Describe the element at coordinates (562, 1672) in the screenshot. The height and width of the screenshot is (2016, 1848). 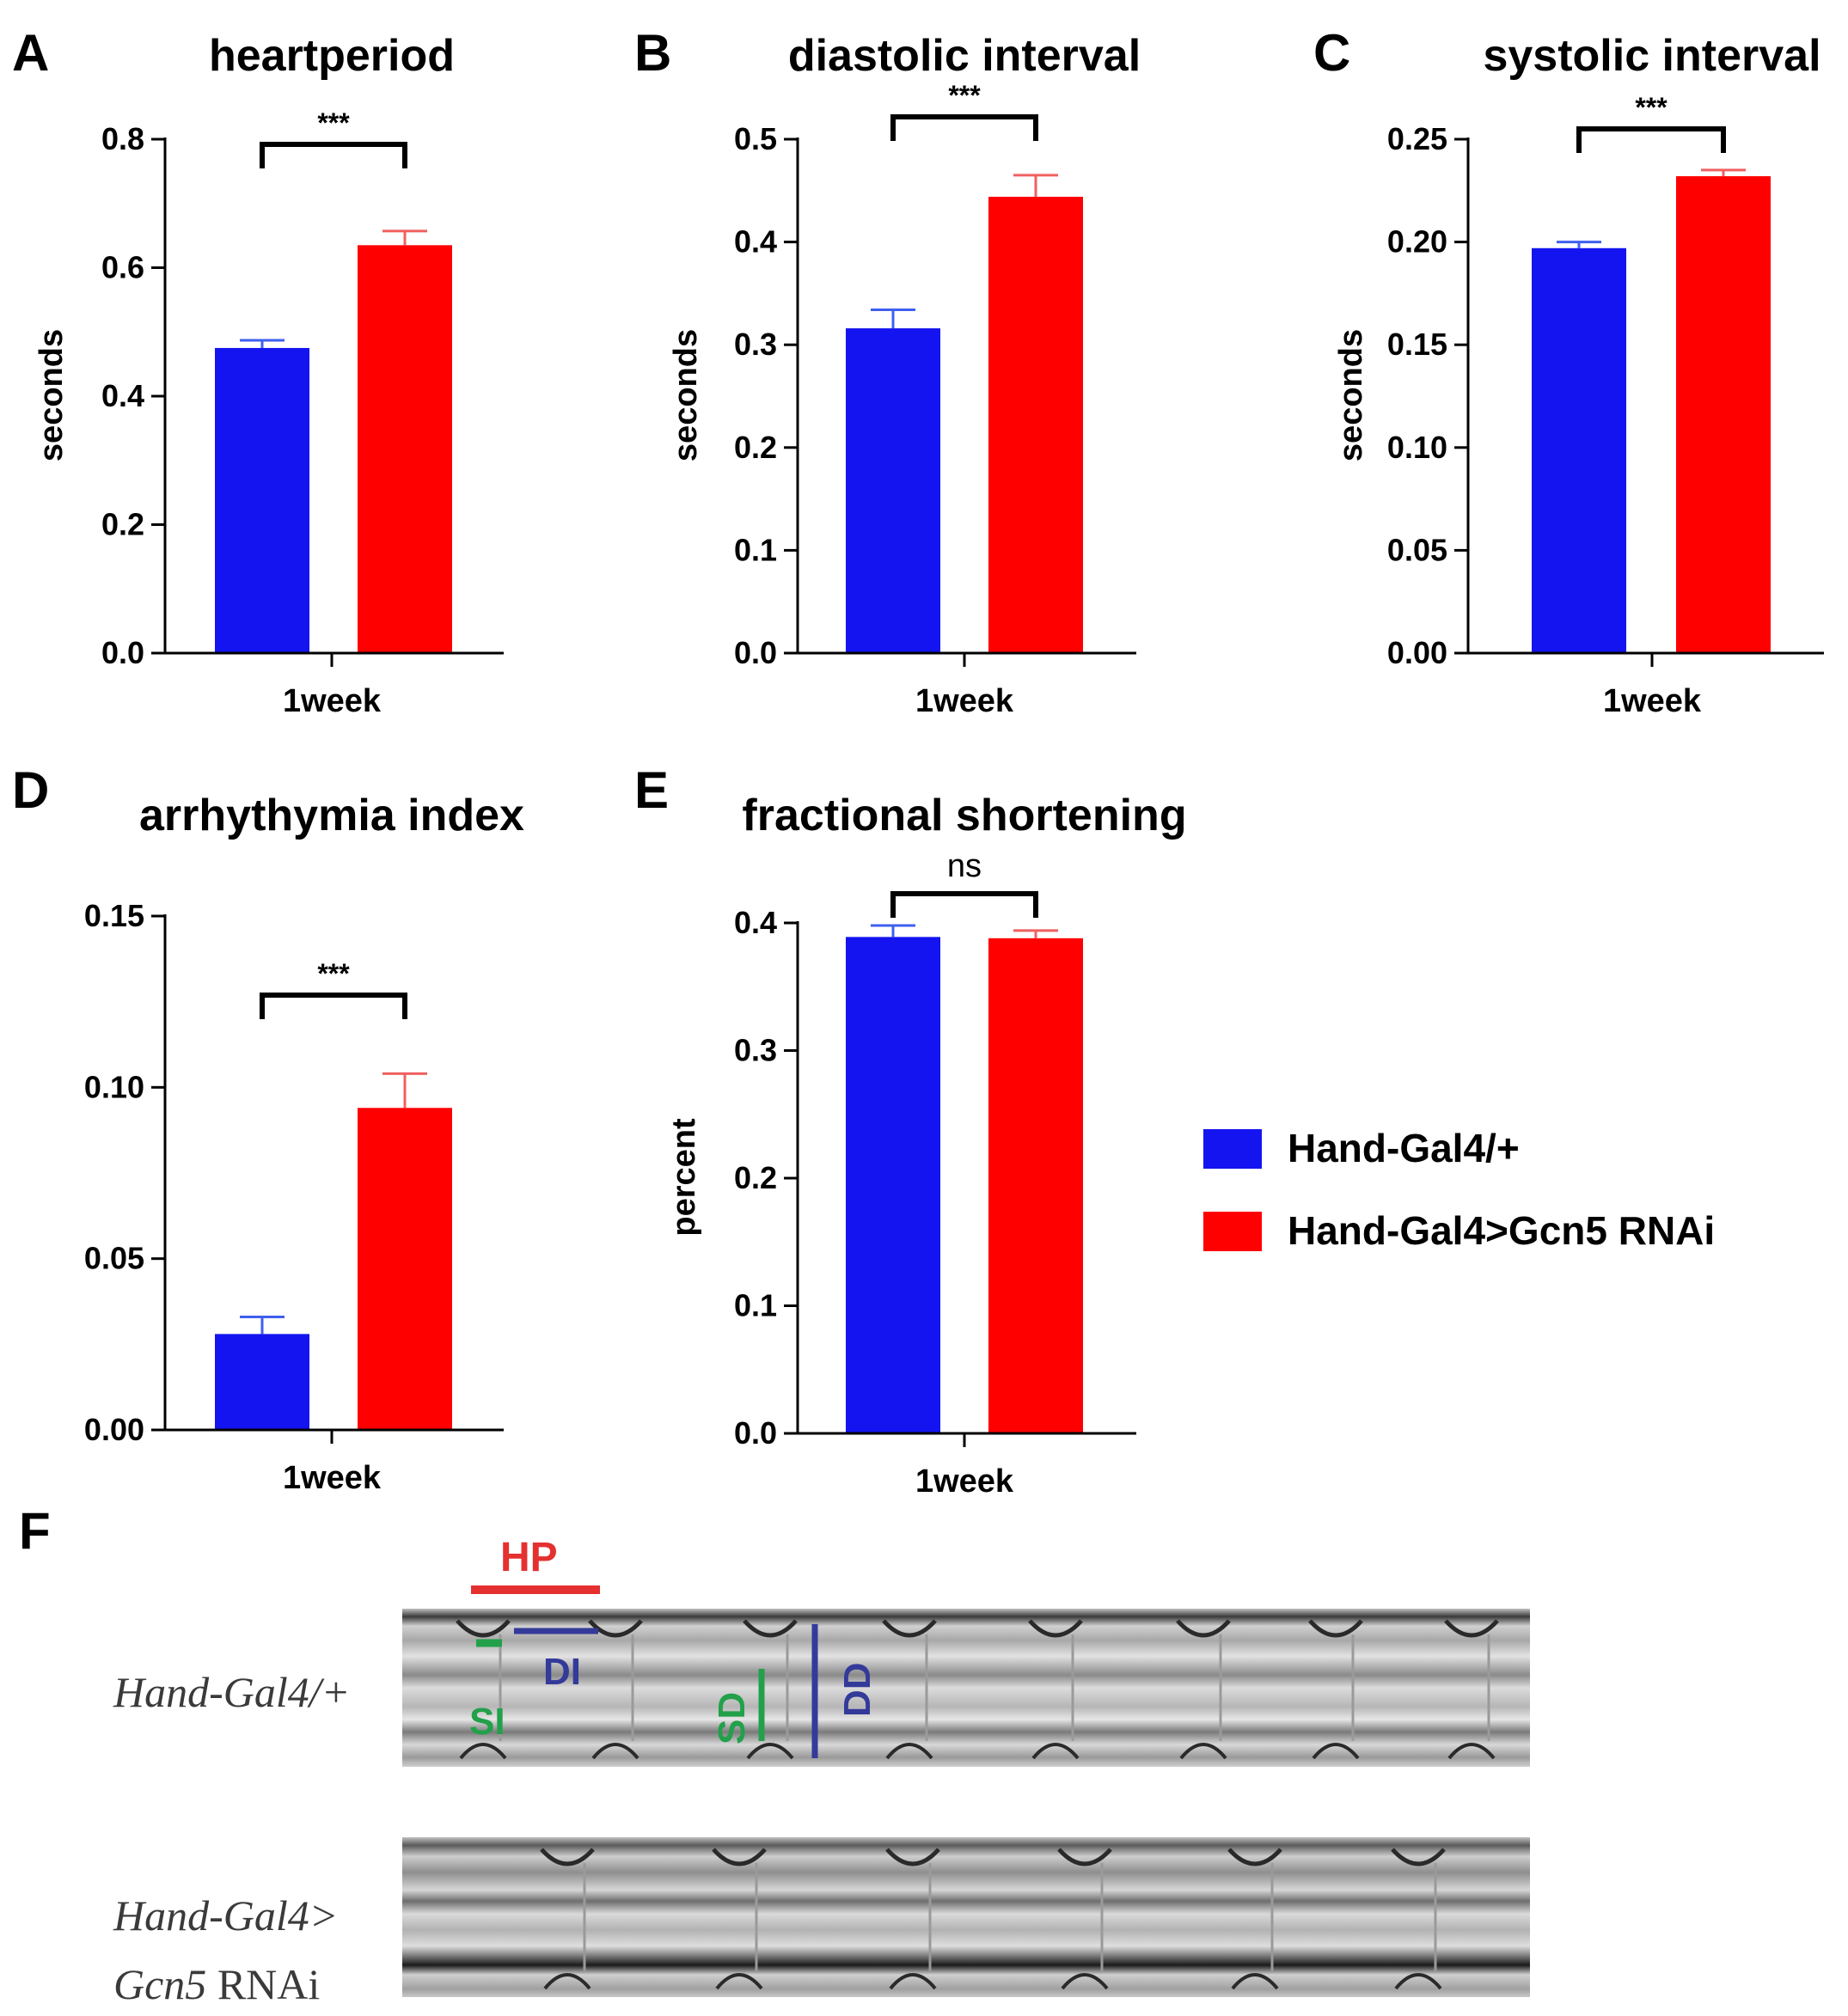
I see `di-label: DI` at that location.